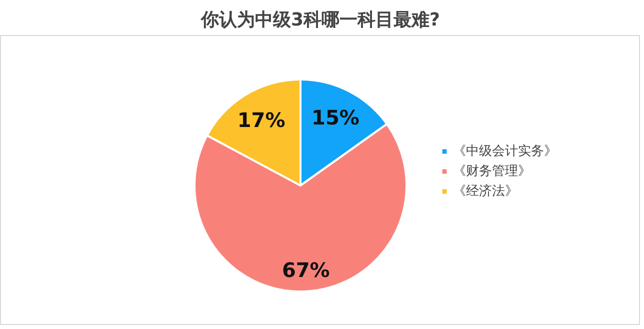 The width and height of the screenshot is (644, 329). What do you see at coordinates (485, 191) in the screenshot?
I see `legend-label: 《经济法》` at bounding box center [485, 191].